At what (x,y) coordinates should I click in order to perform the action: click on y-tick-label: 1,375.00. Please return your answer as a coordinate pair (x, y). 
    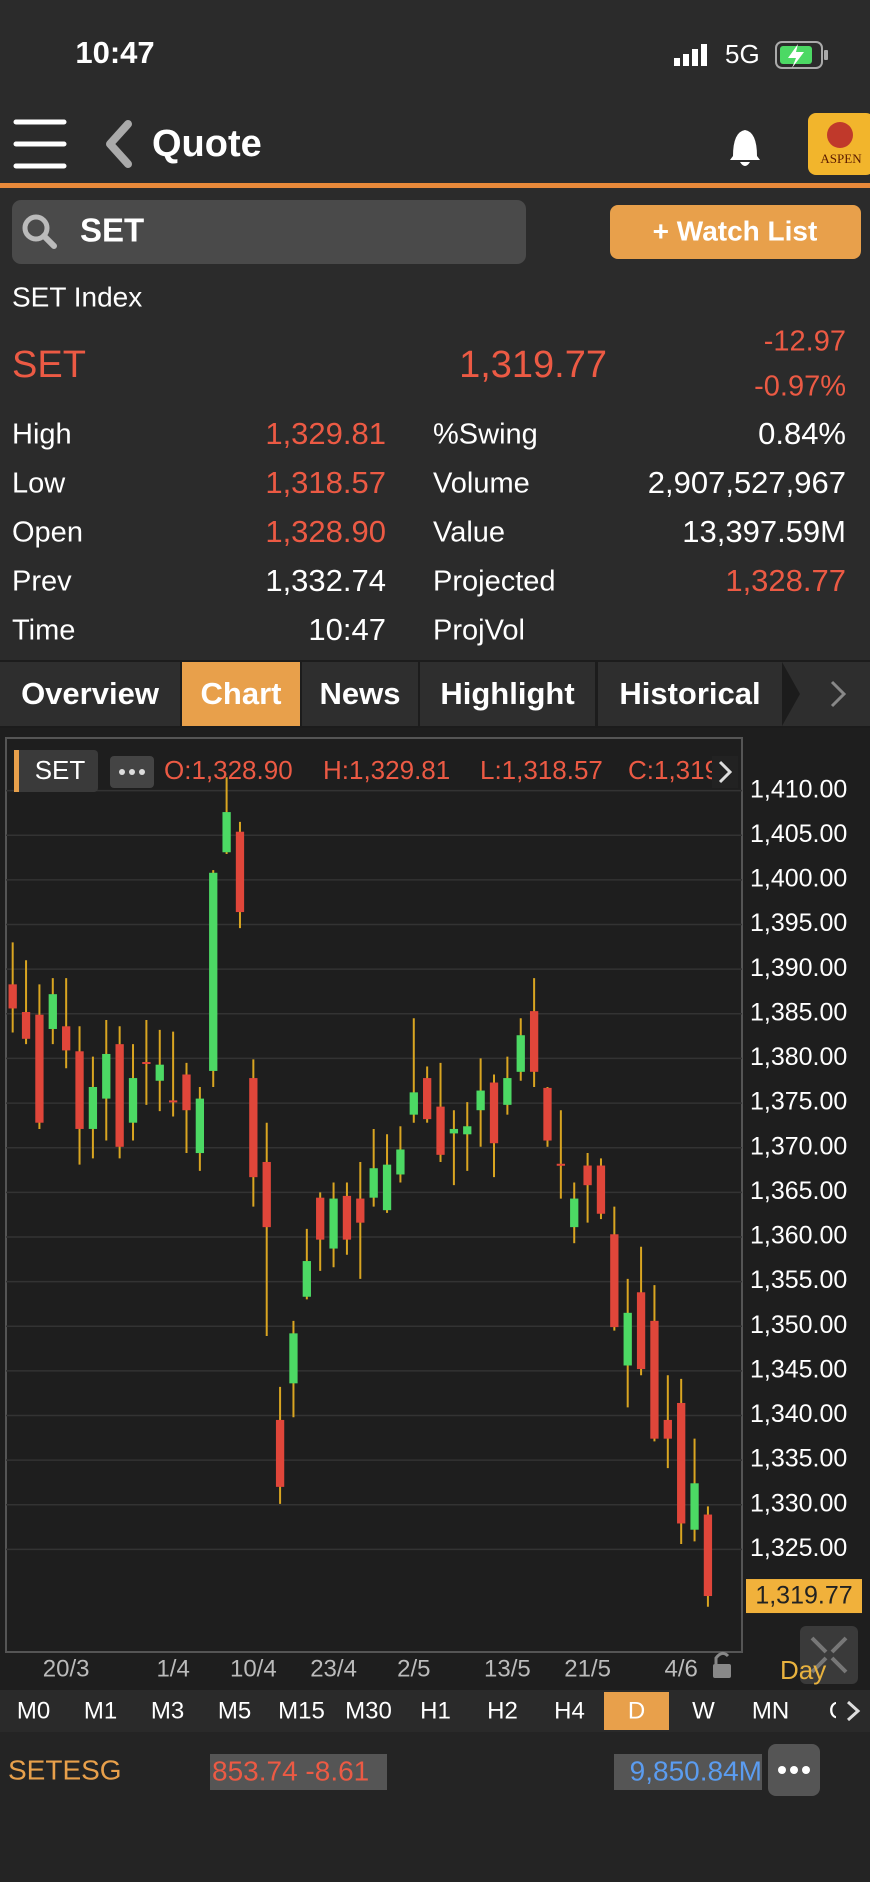
    Looking at the image, I should click on (798, 1102).